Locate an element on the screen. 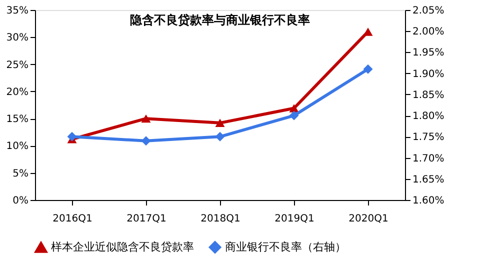  y2-tick-label: 1.60% is located at coordinates (428, 201).